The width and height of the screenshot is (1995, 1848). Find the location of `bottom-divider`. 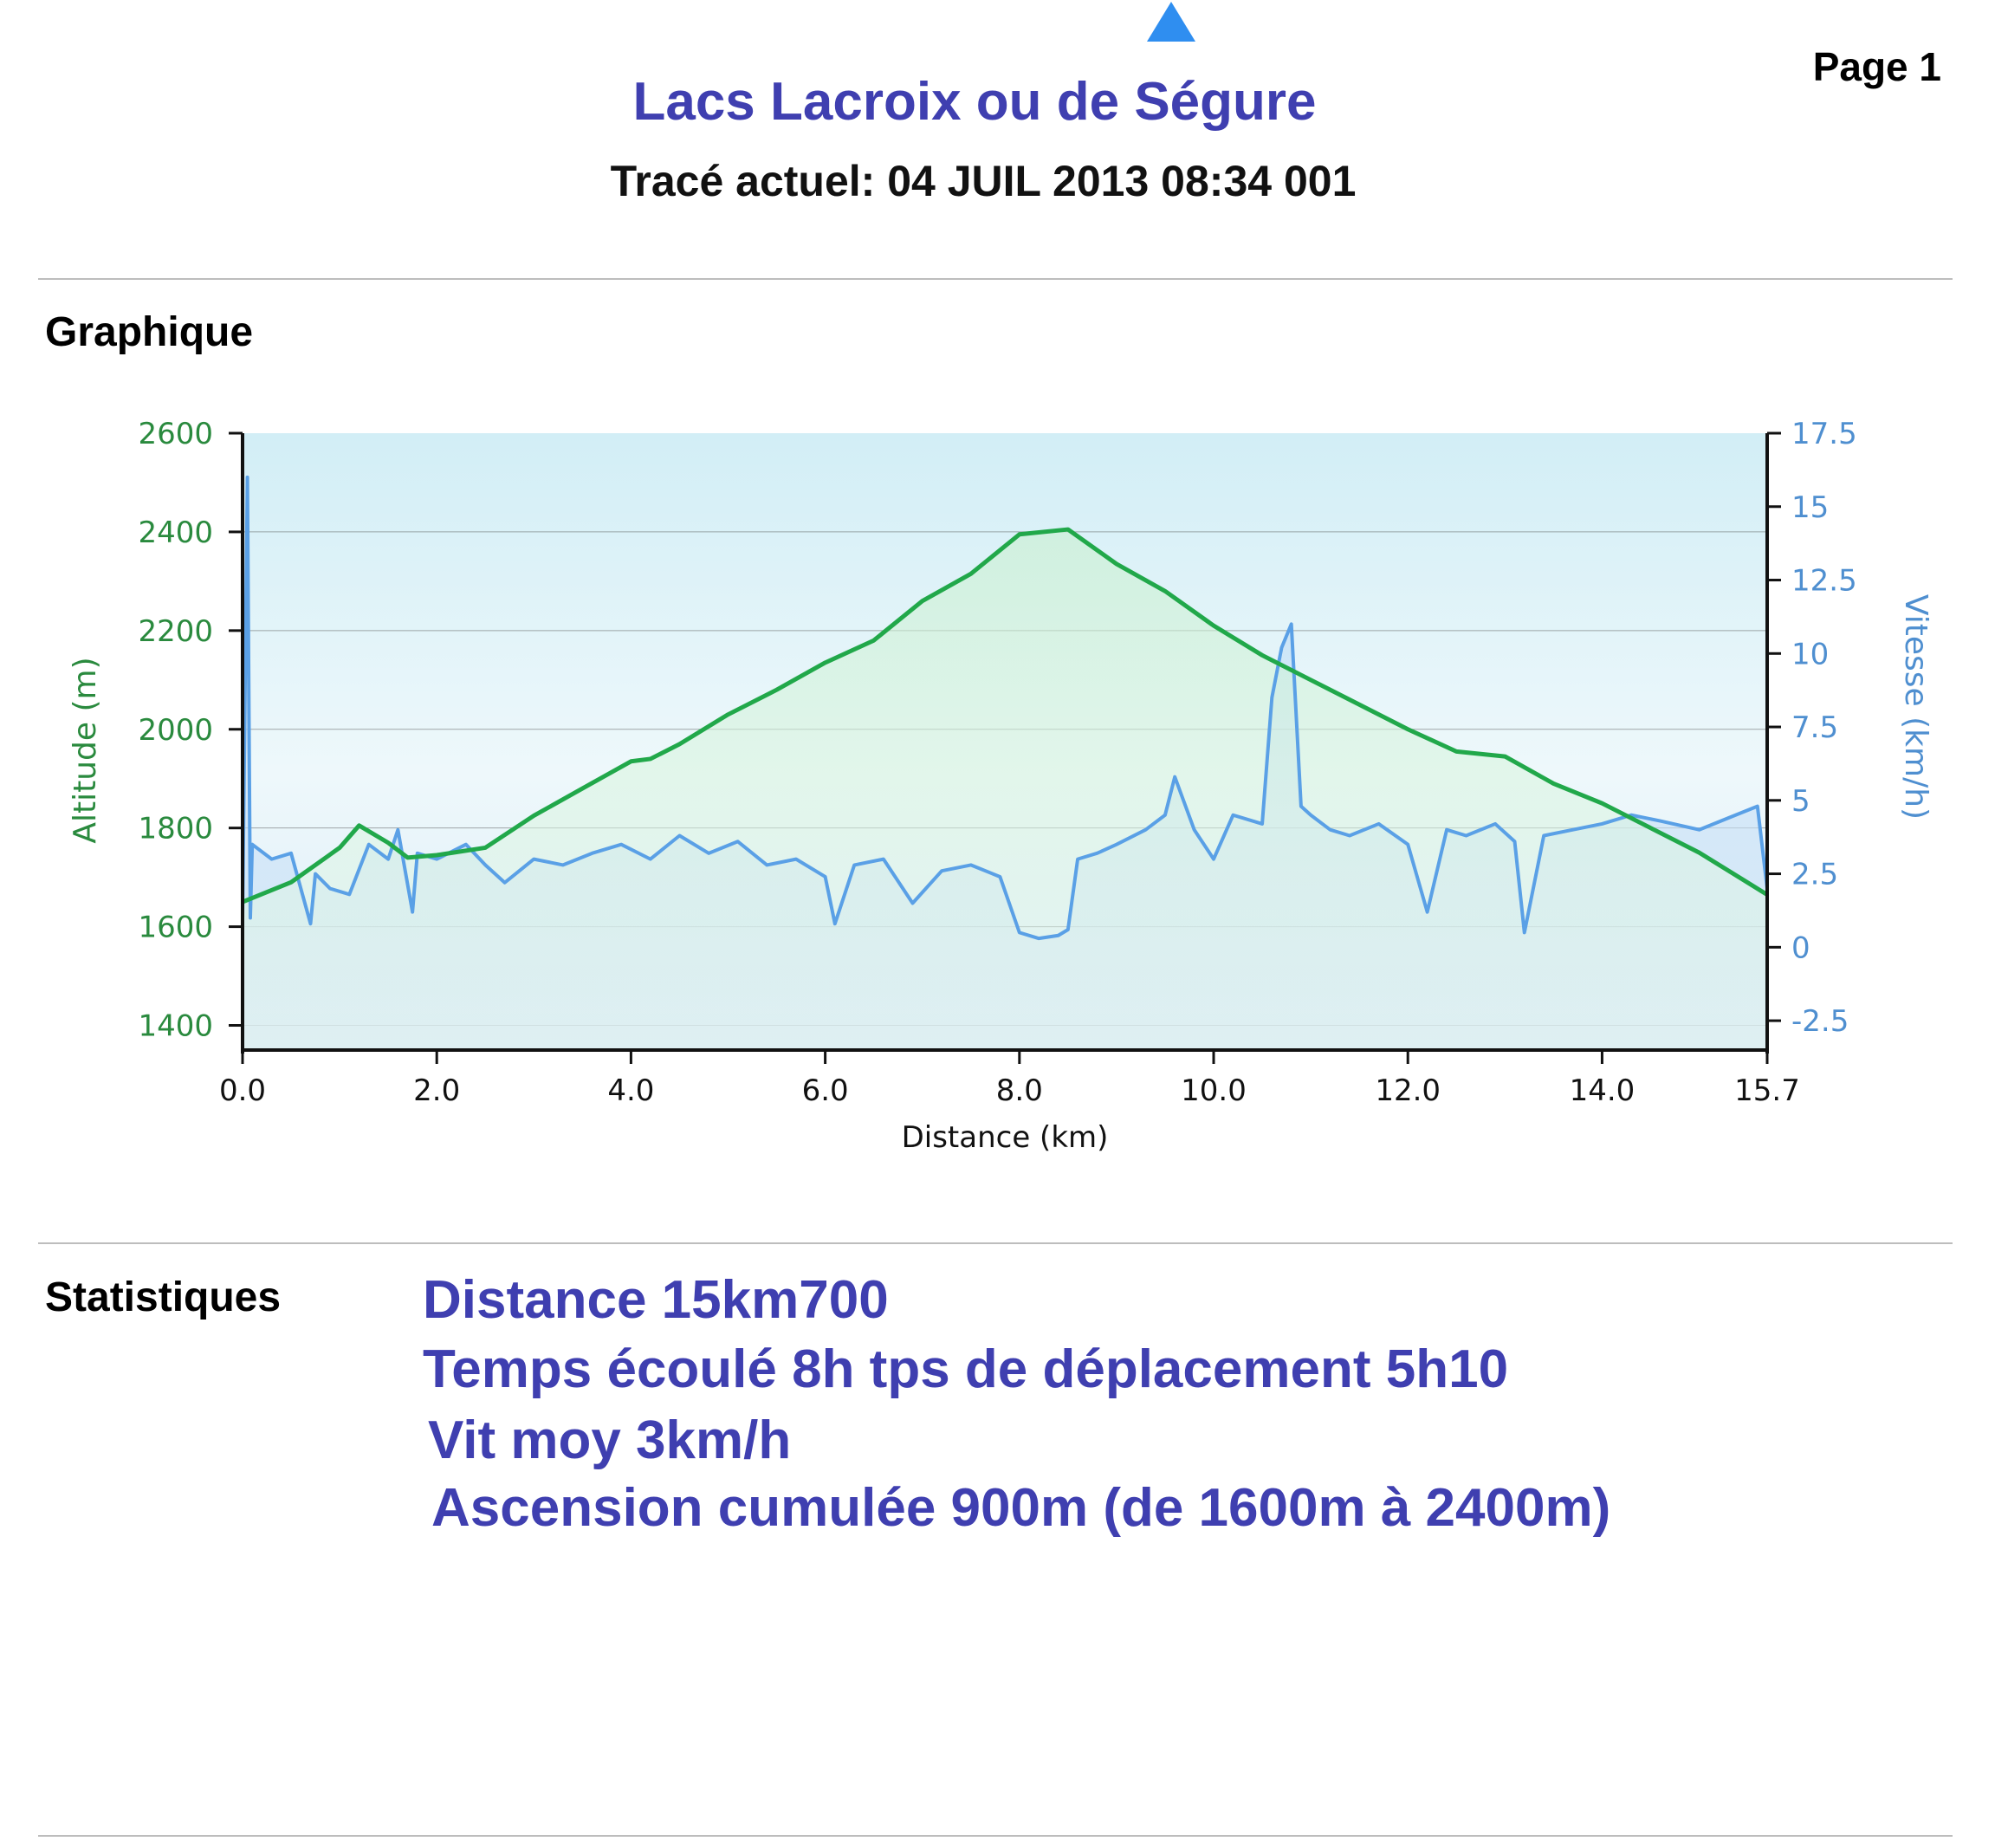

bottom-divider is located at coordinates (995, 1836).